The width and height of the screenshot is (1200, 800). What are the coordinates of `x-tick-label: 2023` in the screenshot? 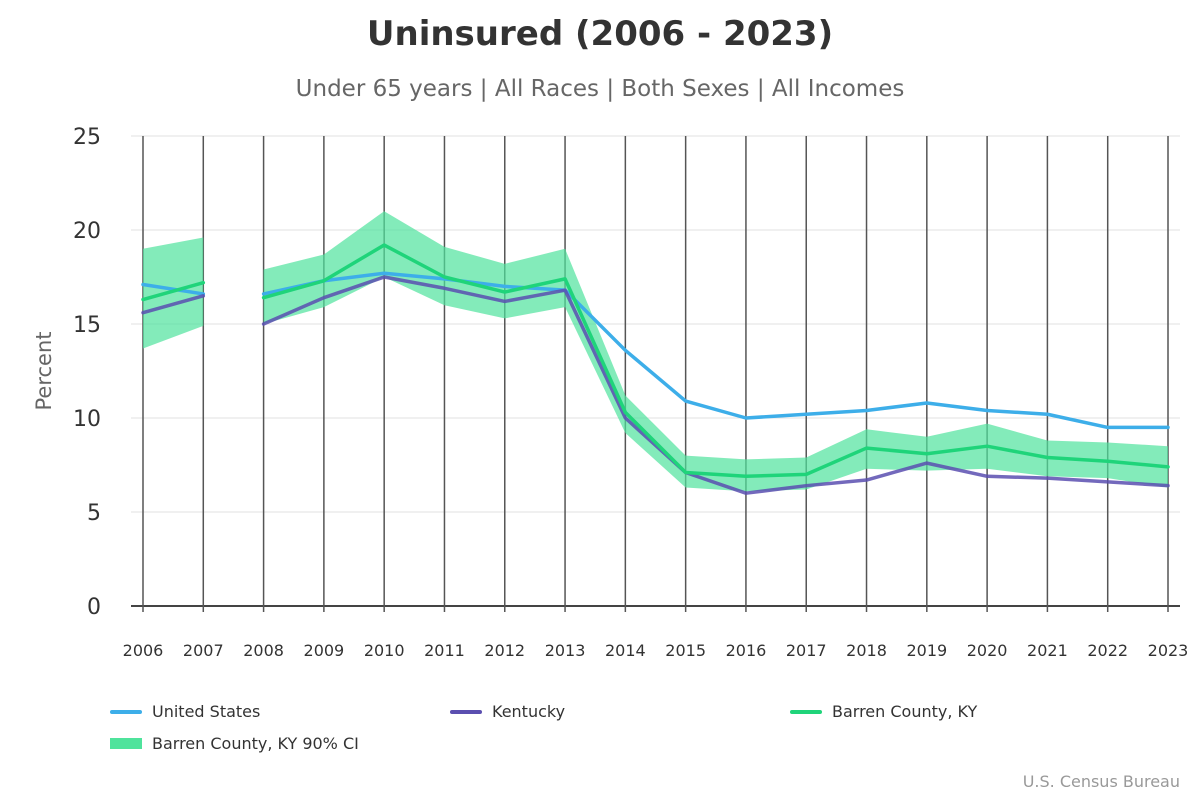 It's located at (1168, 650).